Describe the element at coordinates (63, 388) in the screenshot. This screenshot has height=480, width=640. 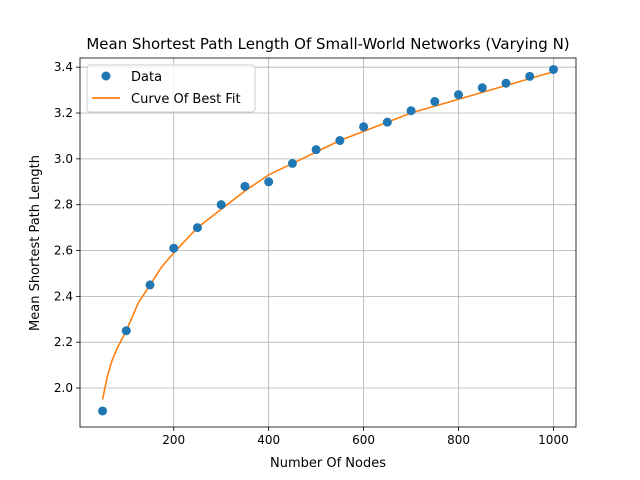
I see `y-tick-label: 2.0` at that location.